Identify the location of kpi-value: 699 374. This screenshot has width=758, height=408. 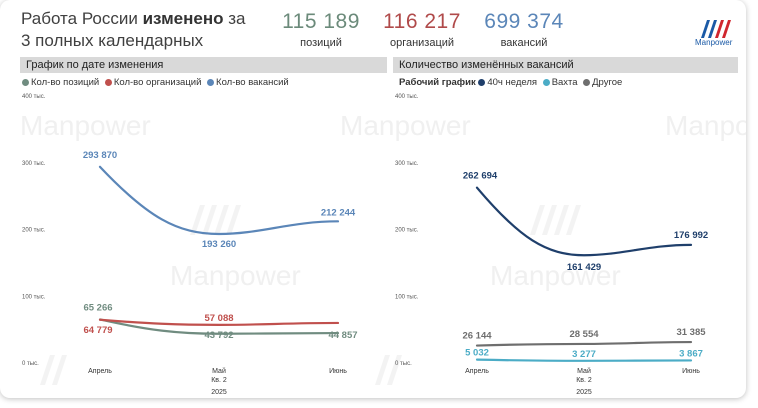
(524, 21).